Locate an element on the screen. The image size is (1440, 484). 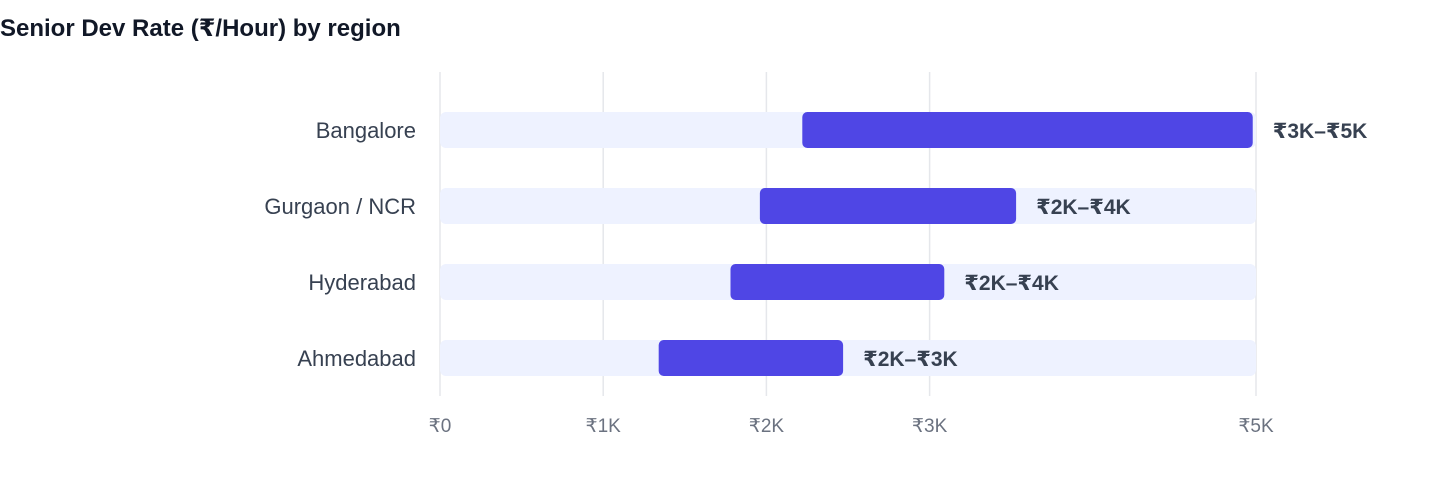
data-label: ₹2K–₹3K is located at coordinates (910, 359).